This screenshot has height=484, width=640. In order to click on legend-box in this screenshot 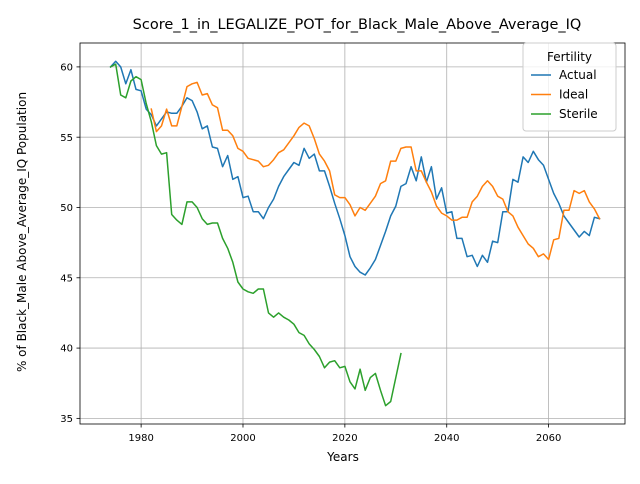, I will do `click(569, 87)`.